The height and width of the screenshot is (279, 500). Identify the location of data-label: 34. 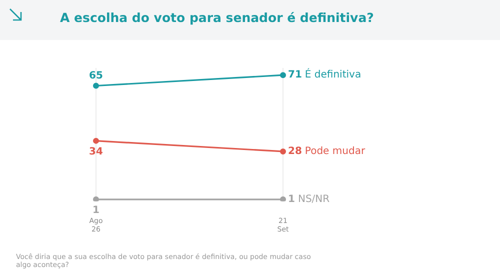
(96, 152).